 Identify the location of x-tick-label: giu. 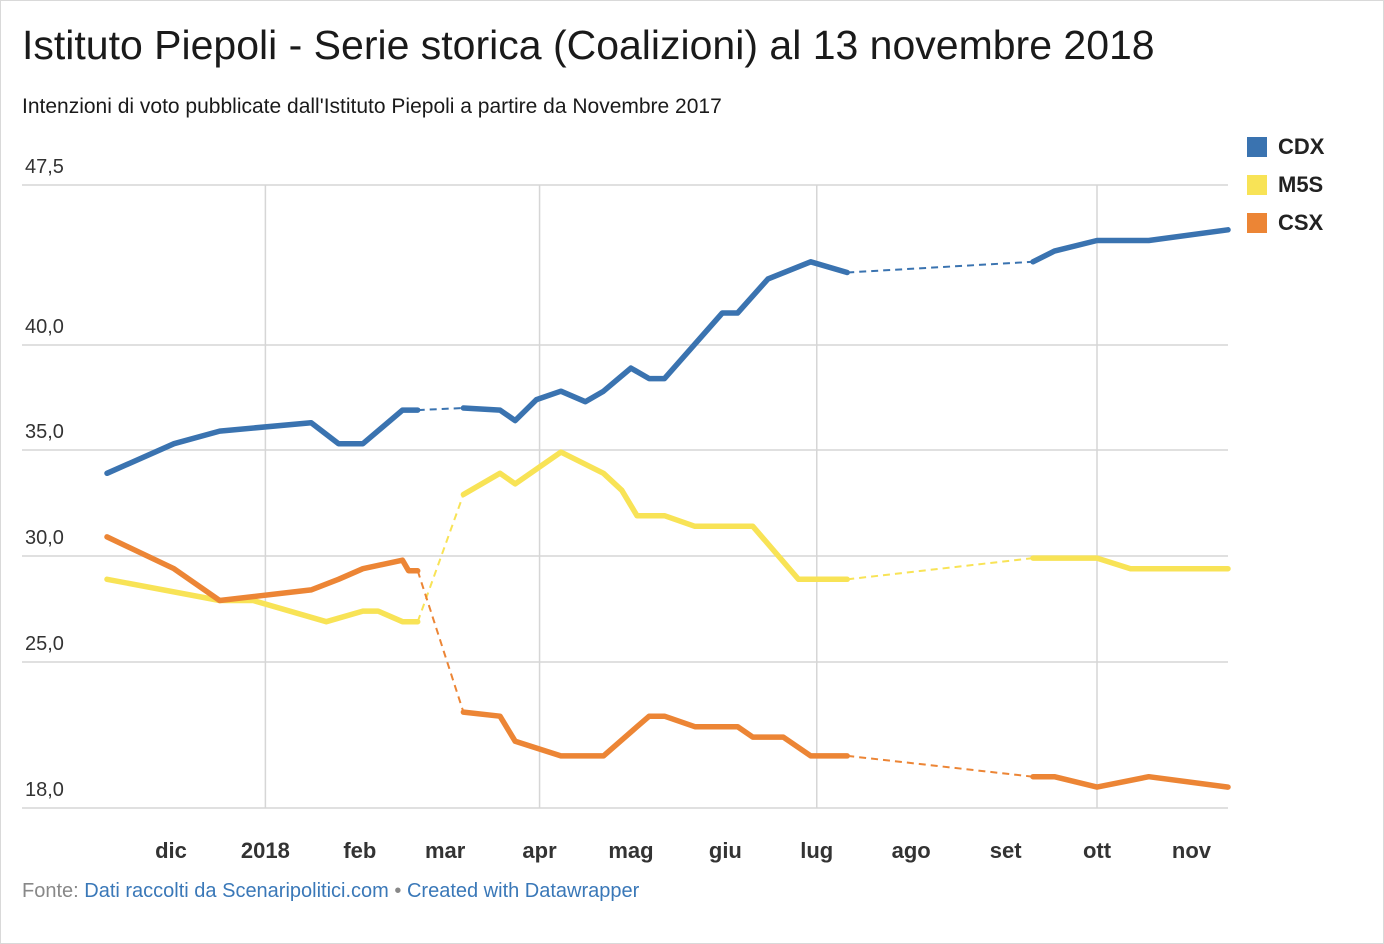
(725, 850).